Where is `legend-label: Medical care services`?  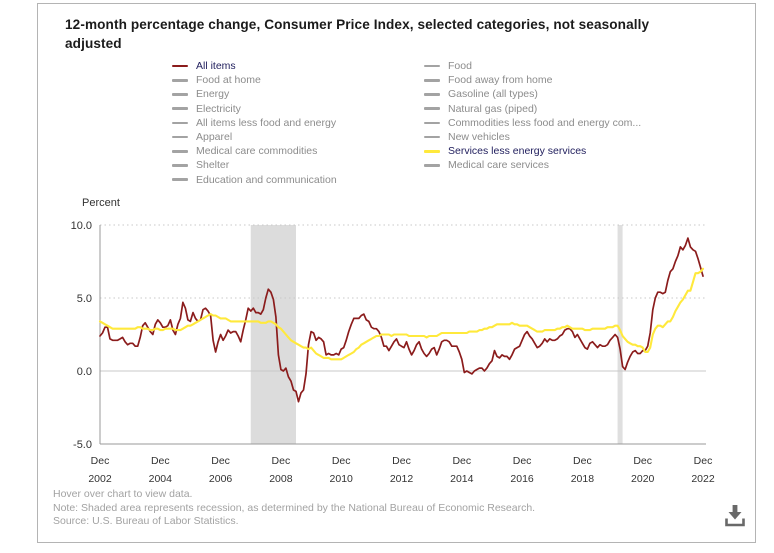 legend-label: Medical care services is located at coordinates (498, 165).